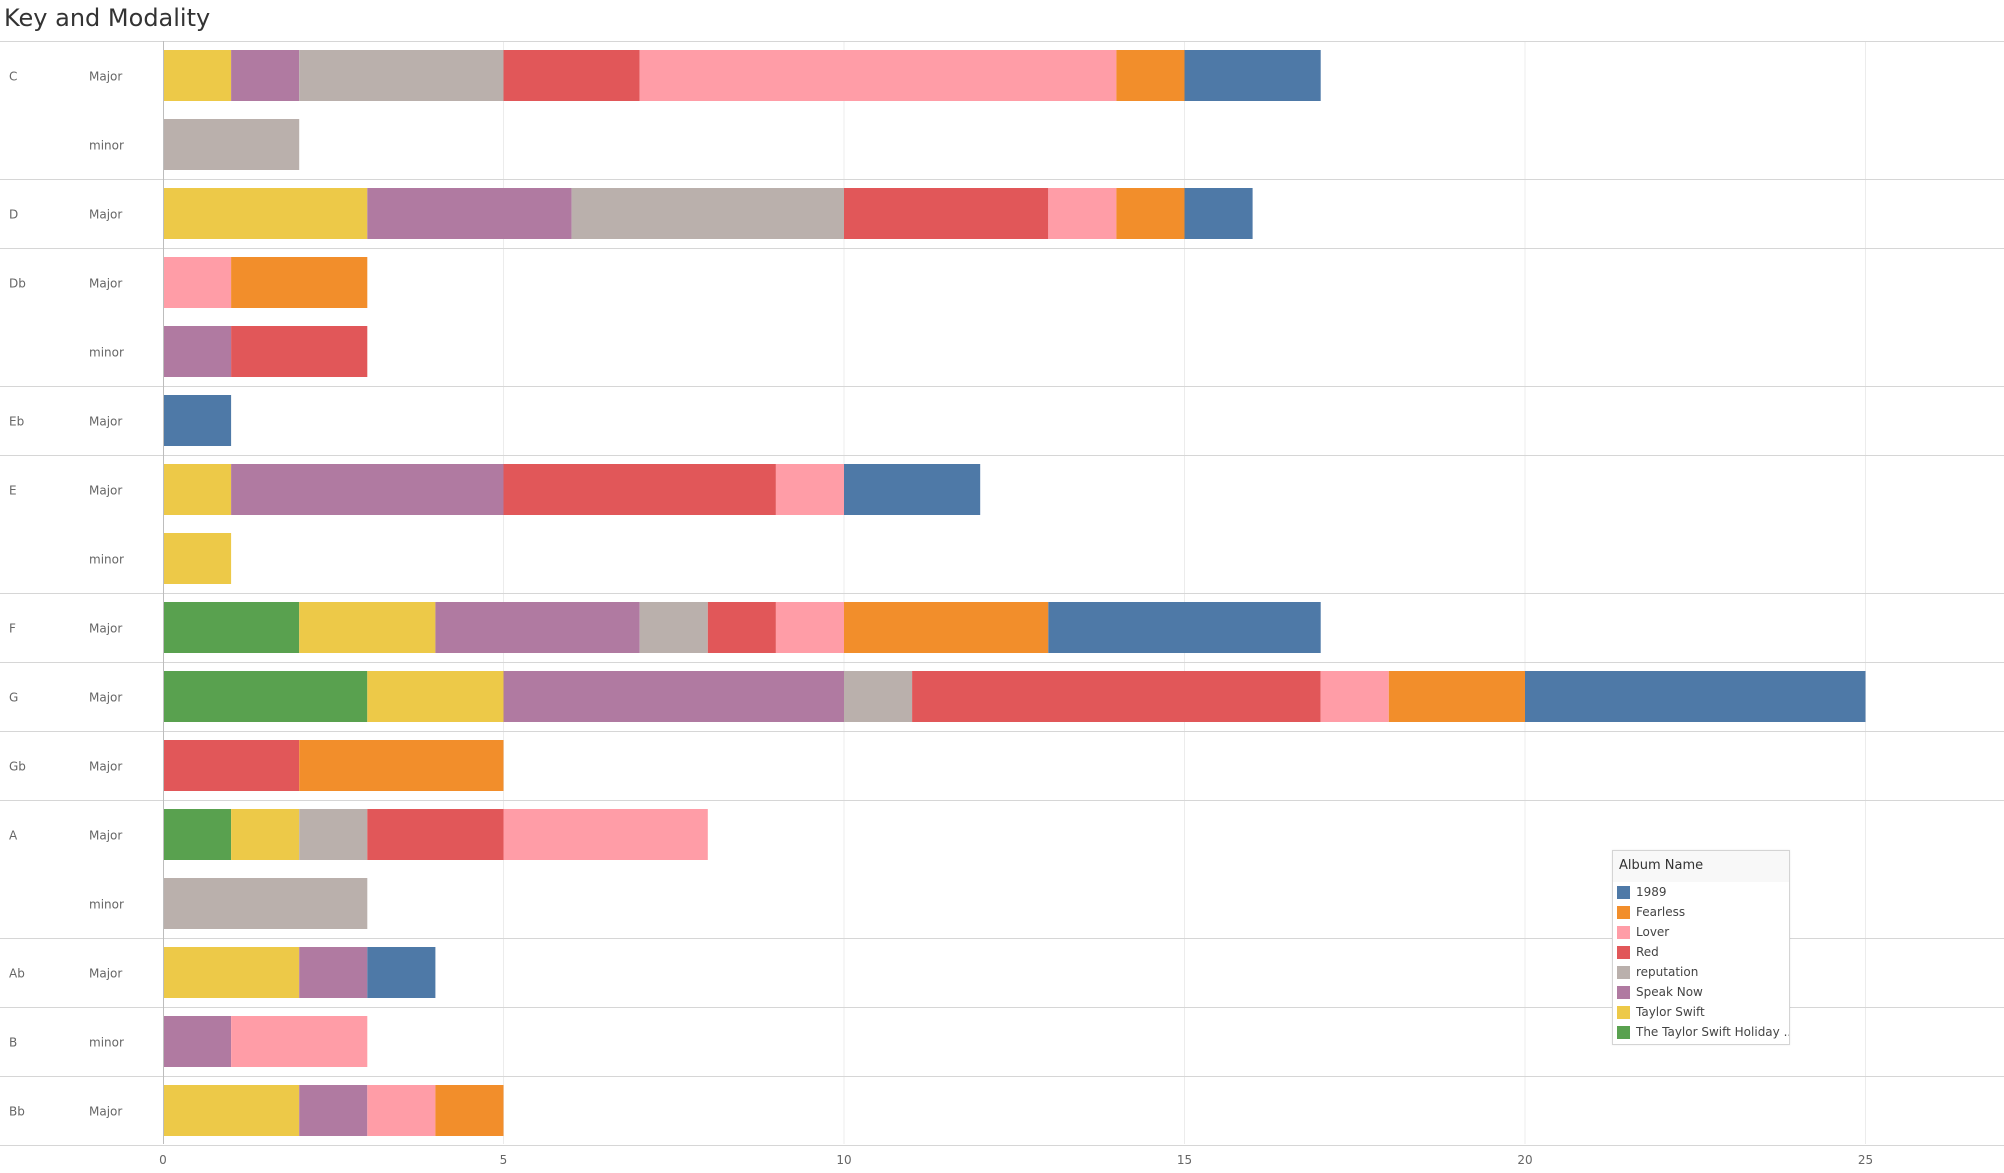  Describe the element at coordinates (1701, 866) in the screenshot. I see `legend-title: Album Name` at that location.